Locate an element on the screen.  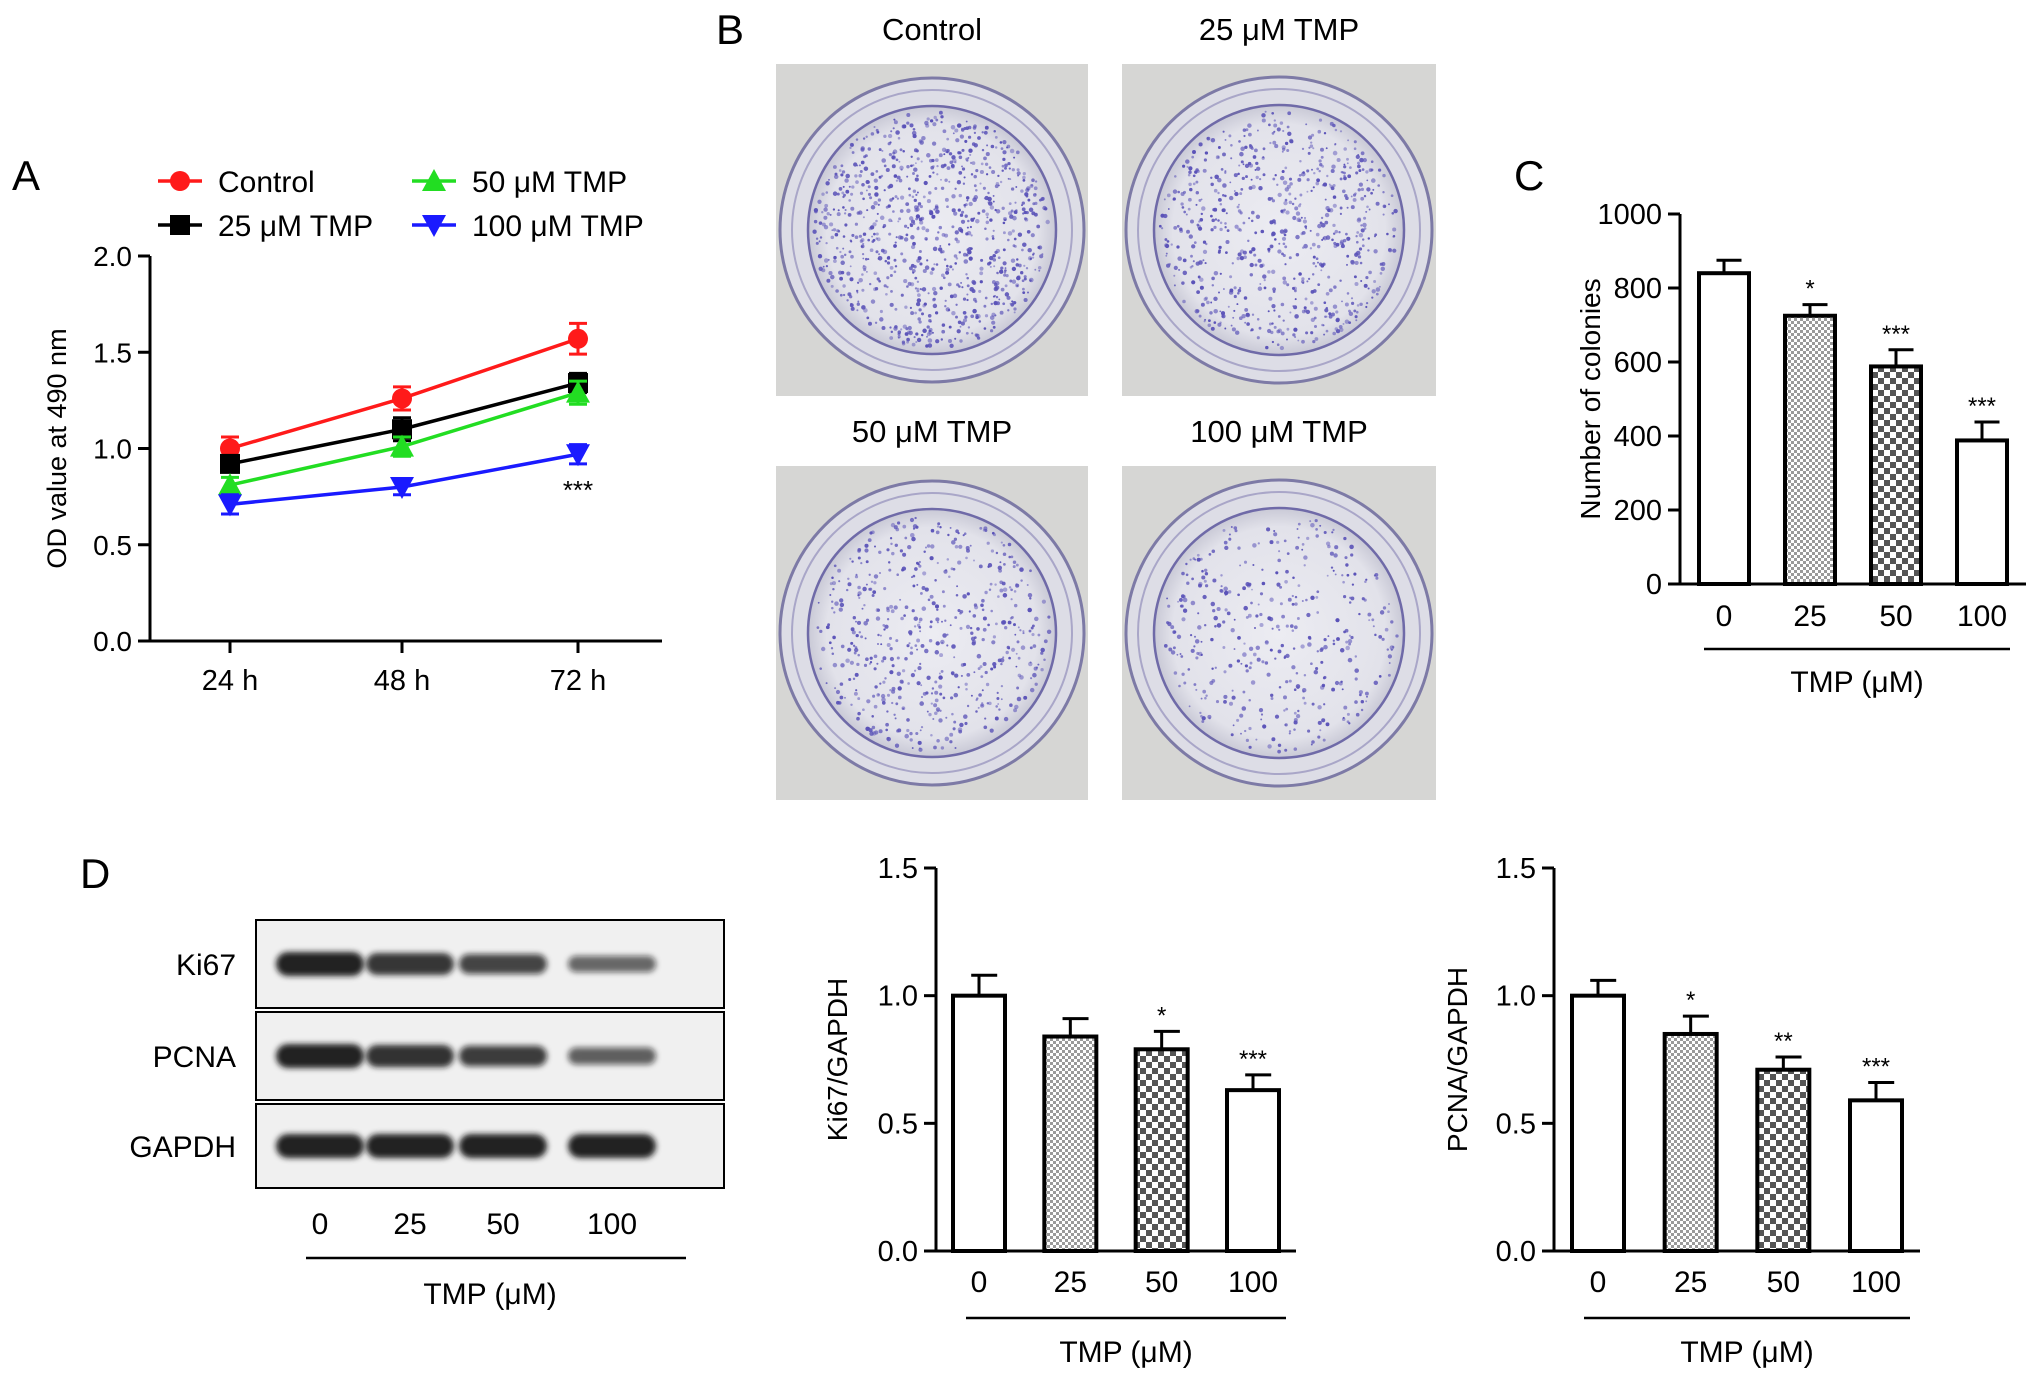
y-axis-label: OD value at 490 nm is located at coordinates (57, 448).